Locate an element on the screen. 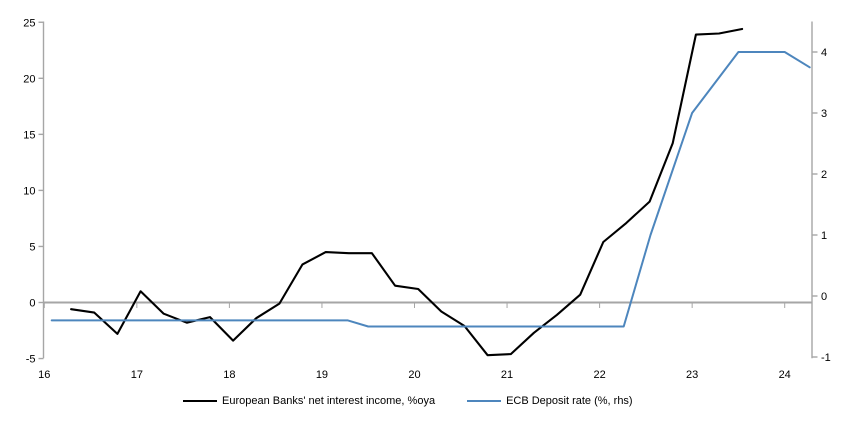 This screenshot has width=852, height=427. right-axis-tick-label: 1 is located at coordinates (824, 236).